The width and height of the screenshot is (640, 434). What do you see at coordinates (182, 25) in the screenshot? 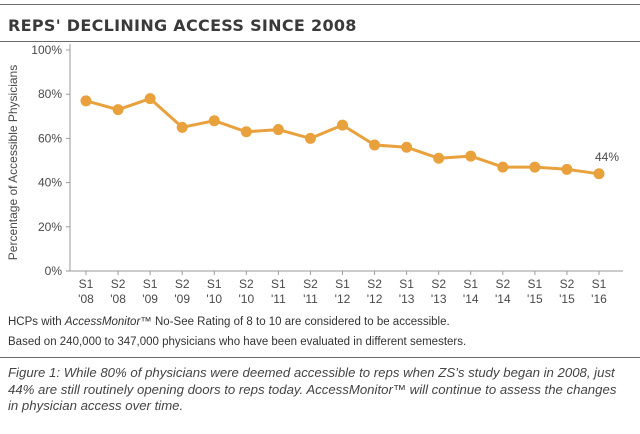
I see `chart-title: REPS' DECLINING ACCESS SINCE 2008` at bounding box center [182, 25].